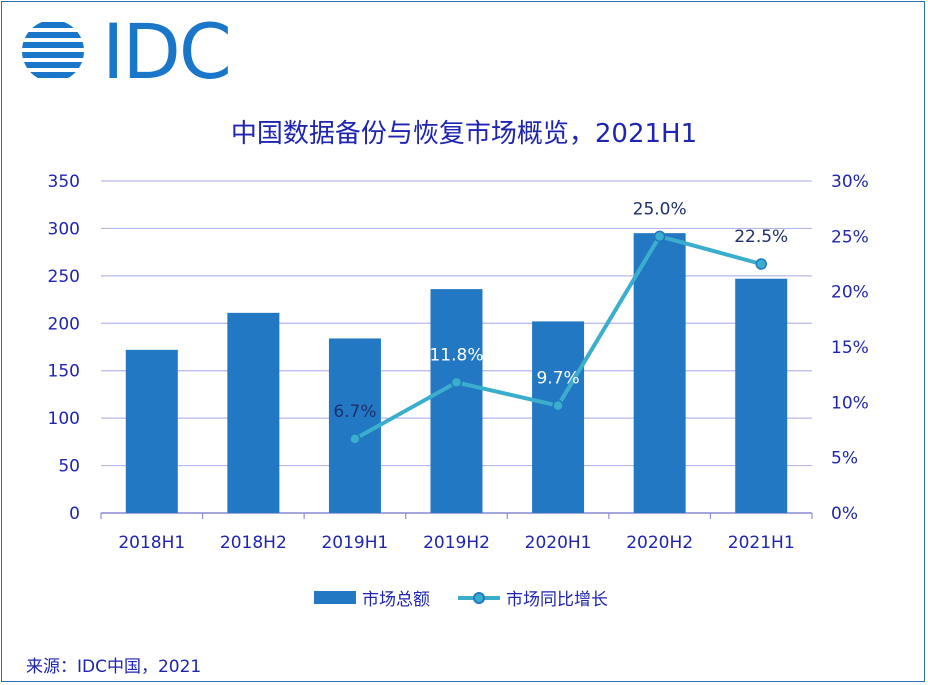 The width and height of the screenshot is (928, 685). Describe the element at coordinates (64, 229) in the screenshot. I see `y-left-tick-label: 300` at that location.